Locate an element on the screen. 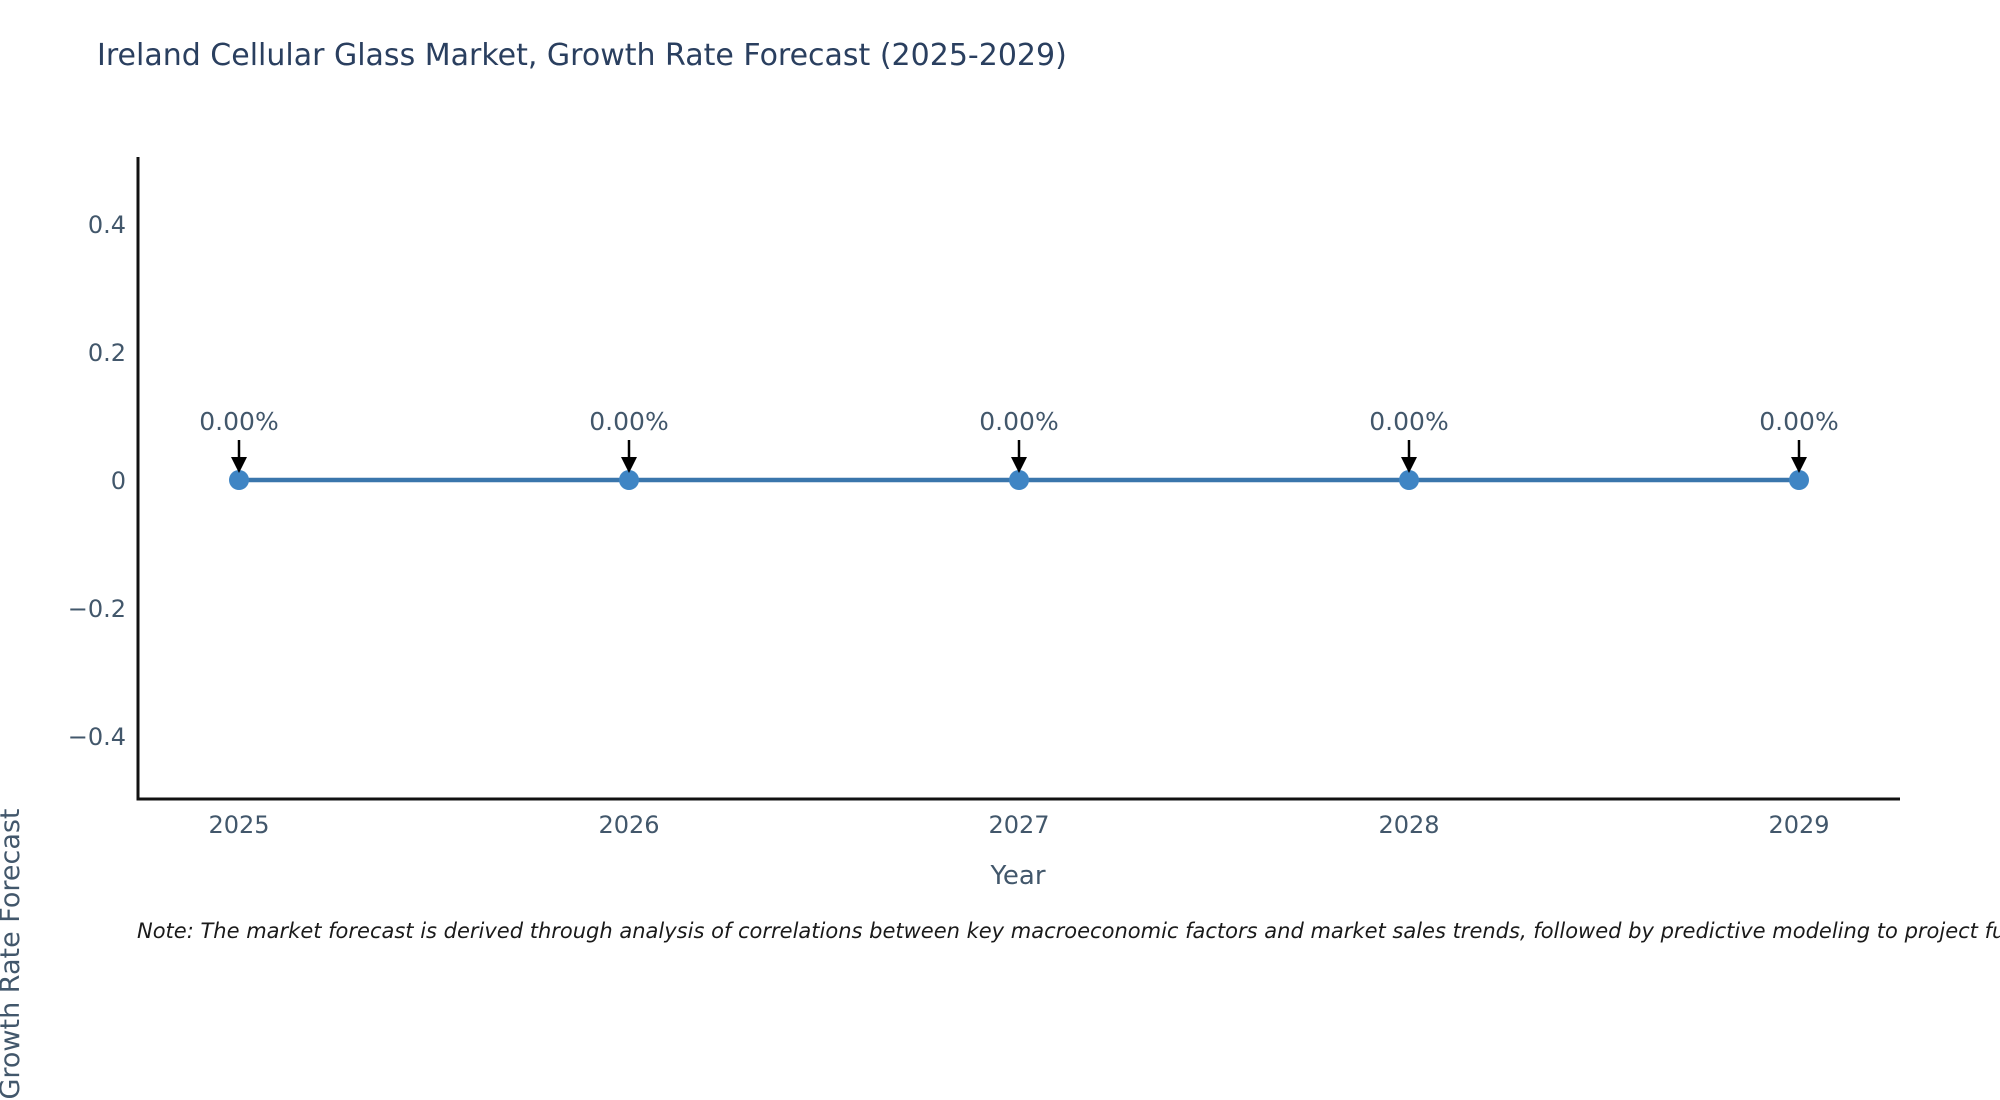  y-tick-label: 0.2 is located at coordinates (107, 353).